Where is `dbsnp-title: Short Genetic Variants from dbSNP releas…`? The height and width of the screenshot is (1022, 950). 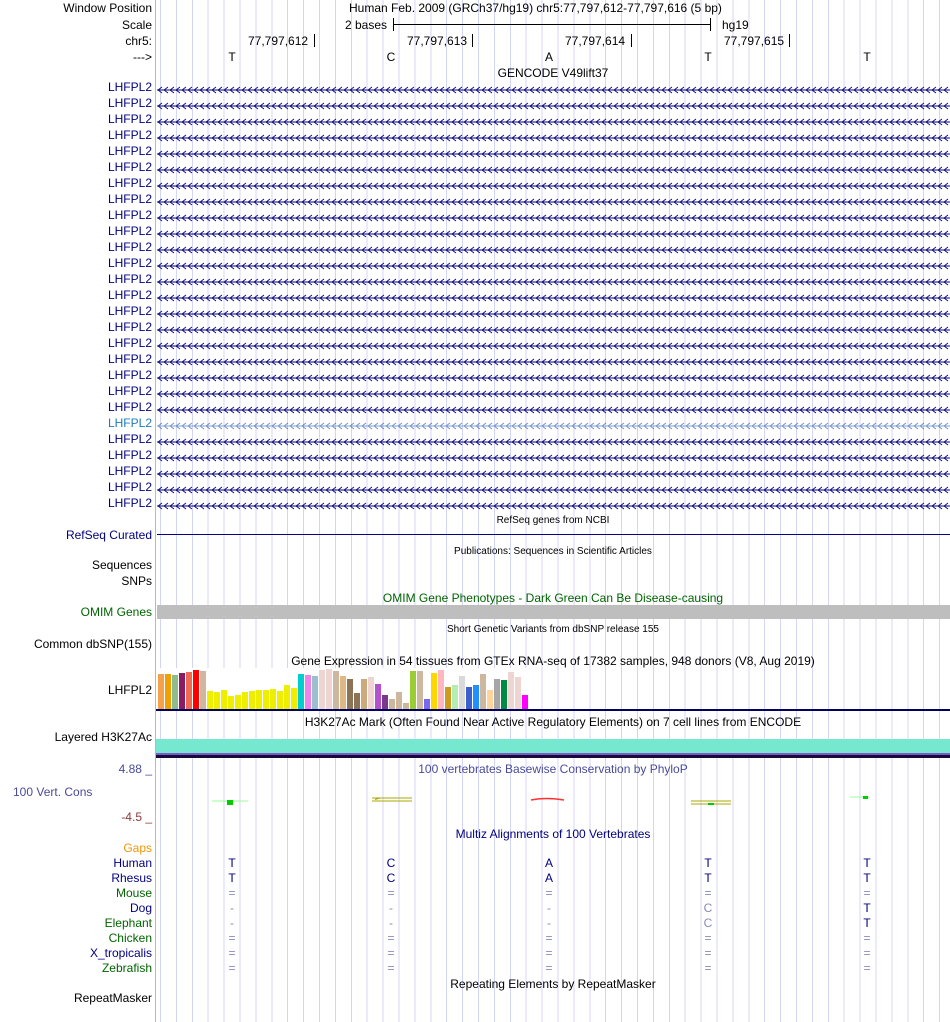
dbsnp-title: Short Genetic Variants from dbSNP releas… is located at coordinates (553, 629).